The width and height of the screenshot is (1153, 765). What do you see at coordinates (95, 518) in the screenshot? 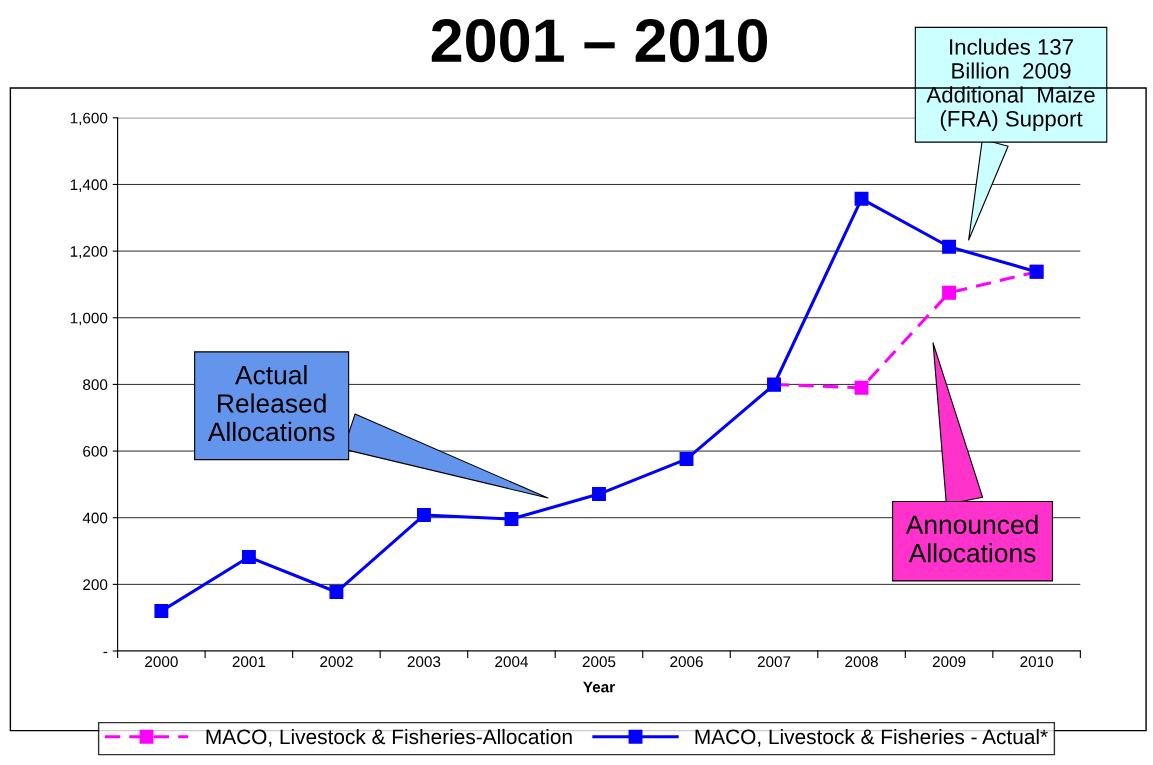
I see `y-tick-label: 400` at bounding box center [95, 518].